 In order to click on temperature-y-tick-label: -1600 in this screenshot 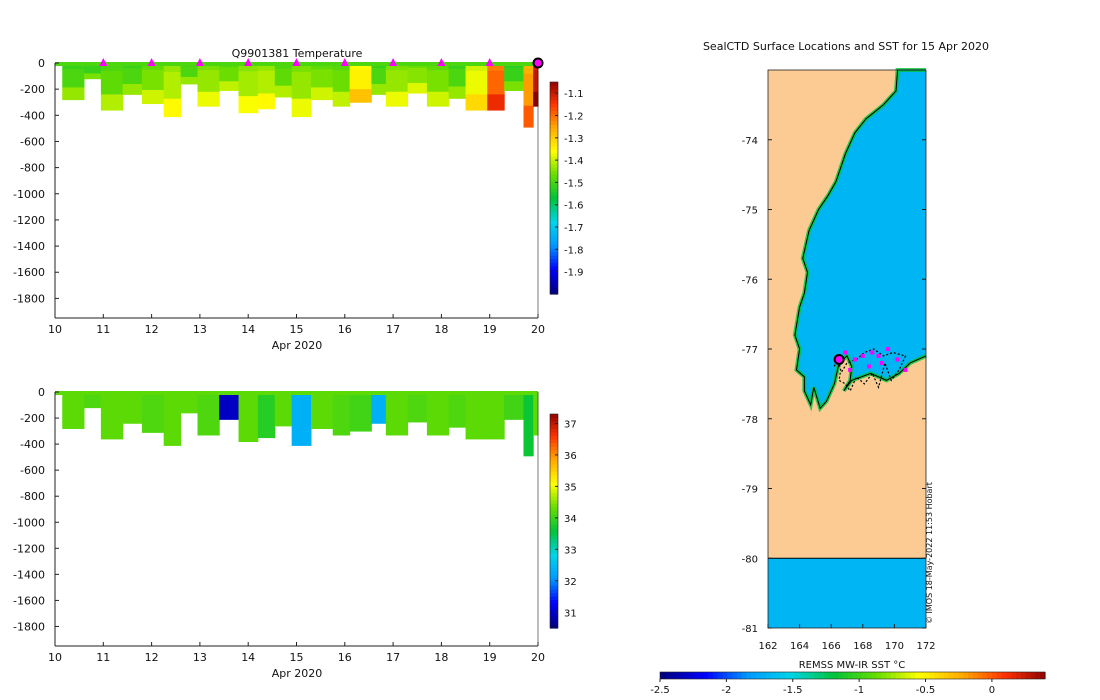, I will do `click(29, 272)`.